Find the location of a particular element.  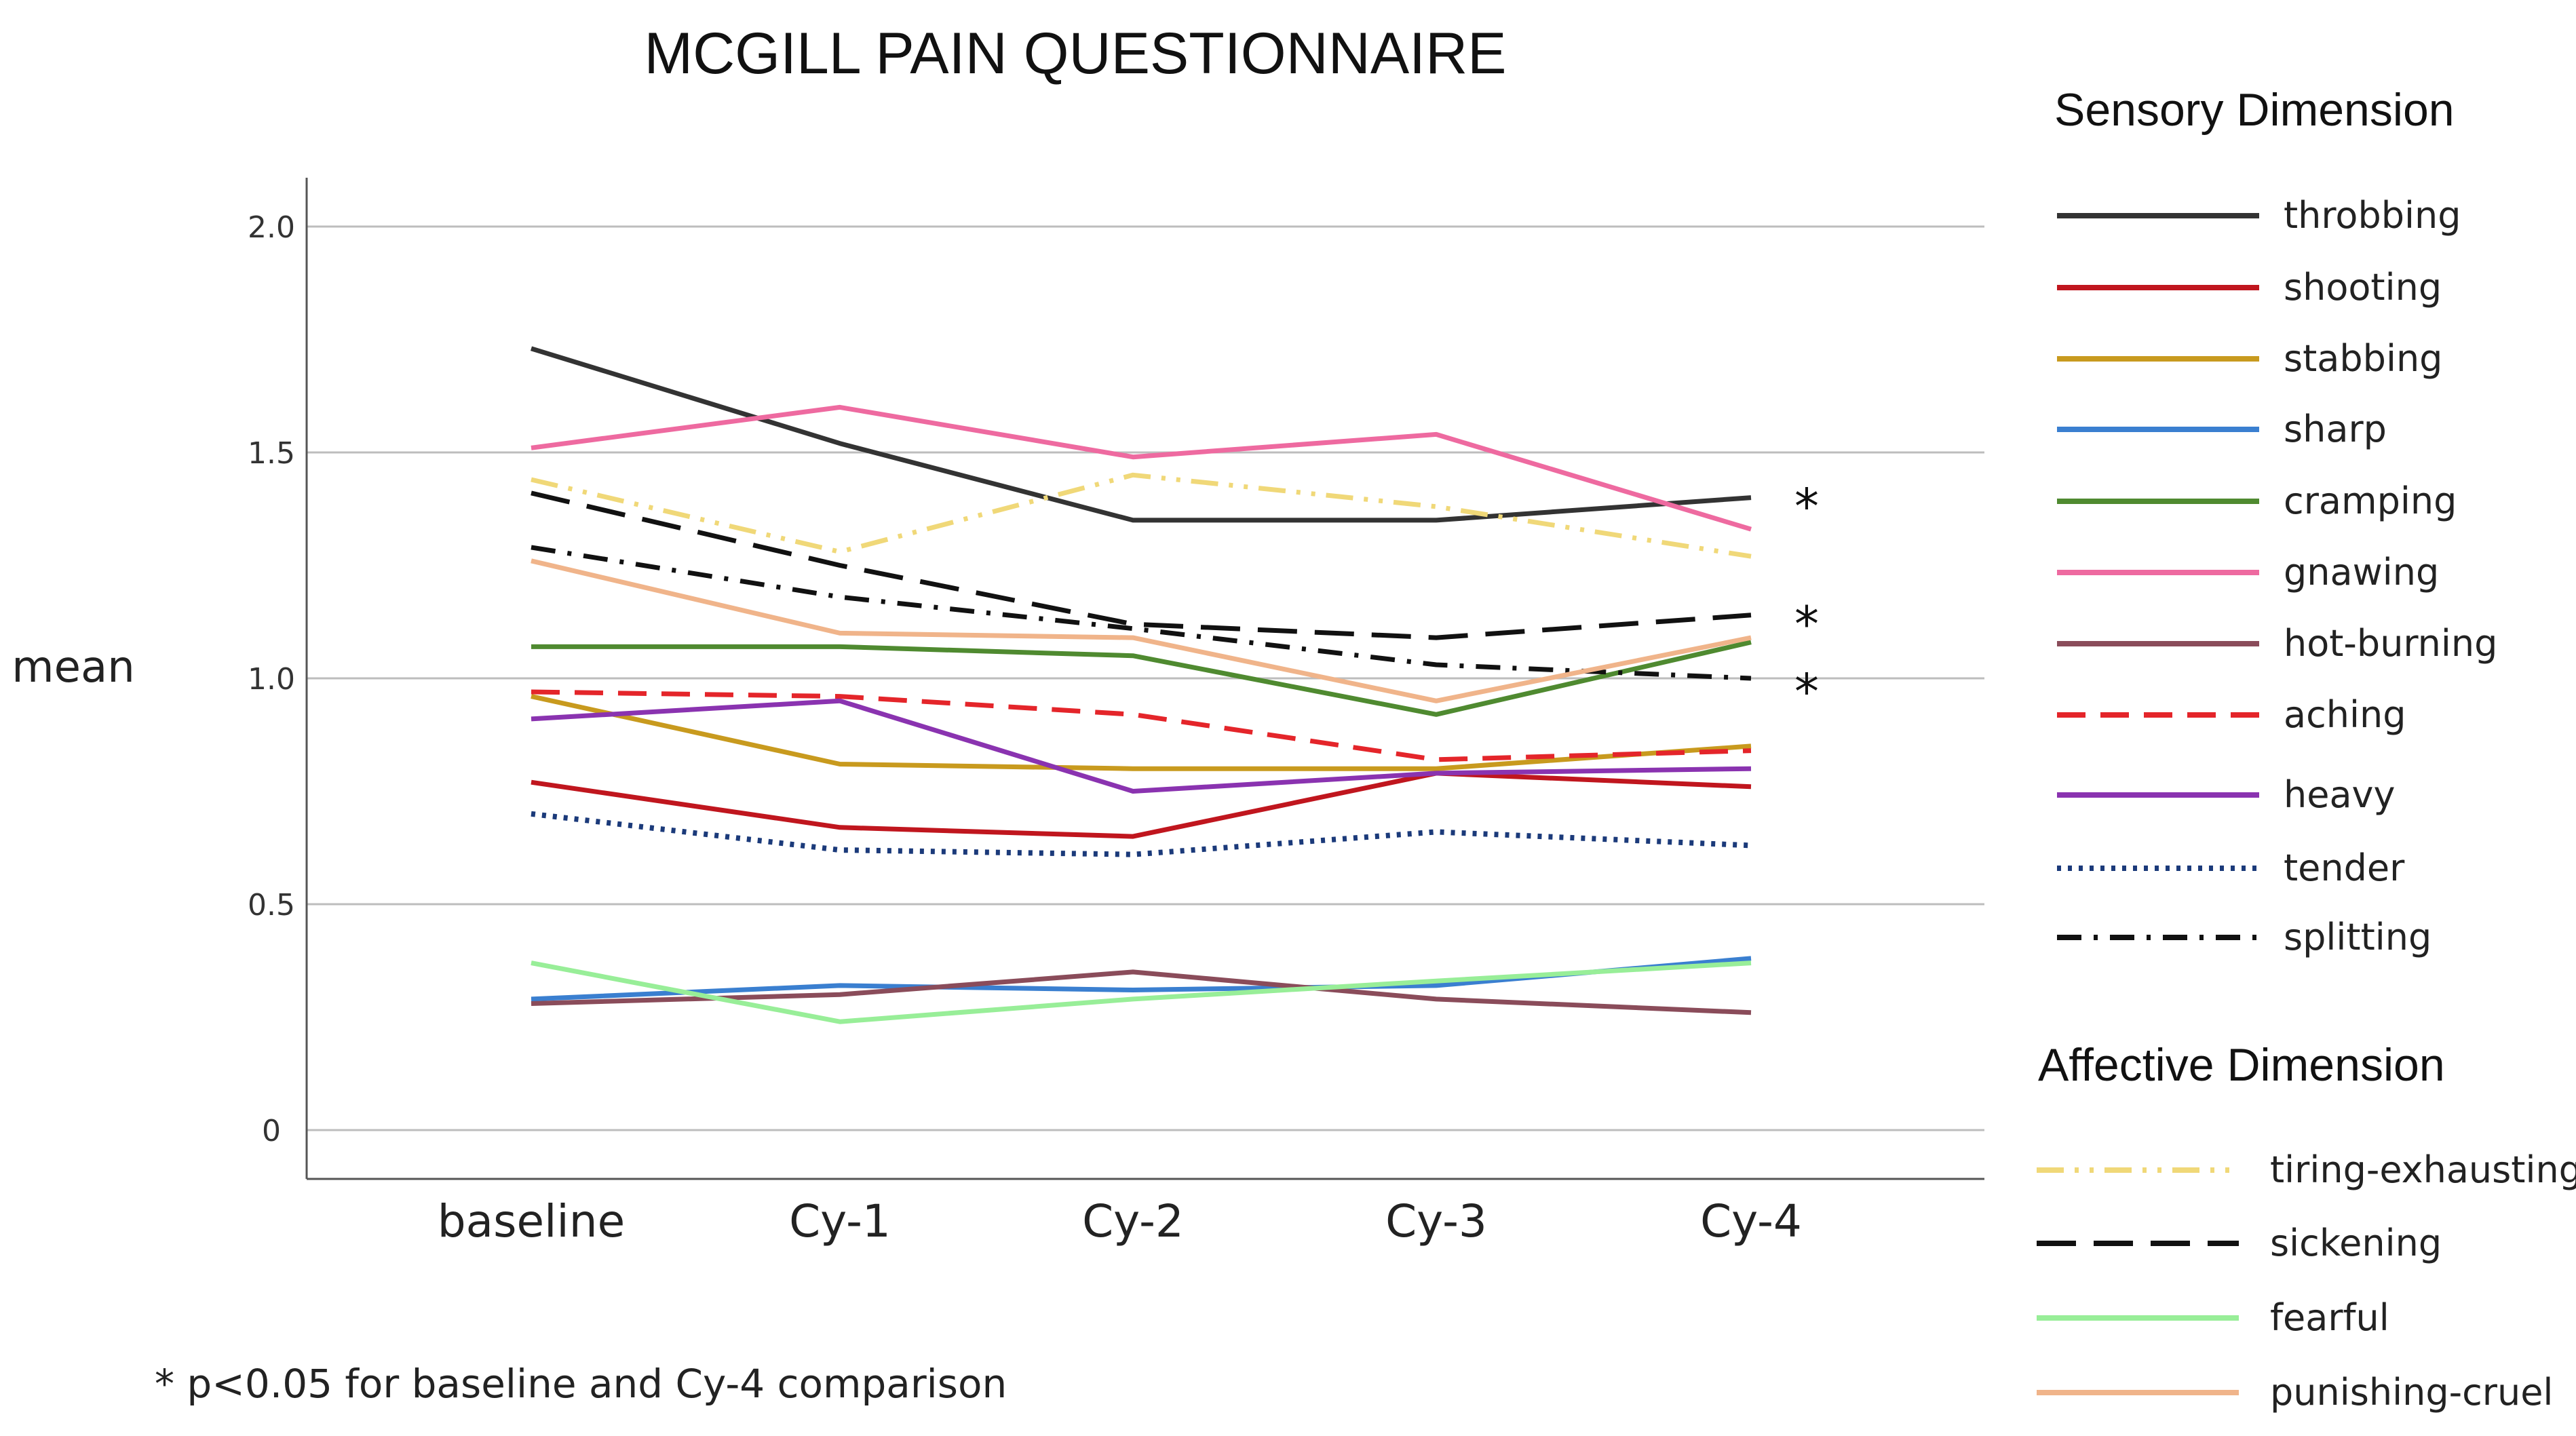

y-tick-labels: 0 0.5 1.0 1.5 2.0 is located at coordinates (271, 679).